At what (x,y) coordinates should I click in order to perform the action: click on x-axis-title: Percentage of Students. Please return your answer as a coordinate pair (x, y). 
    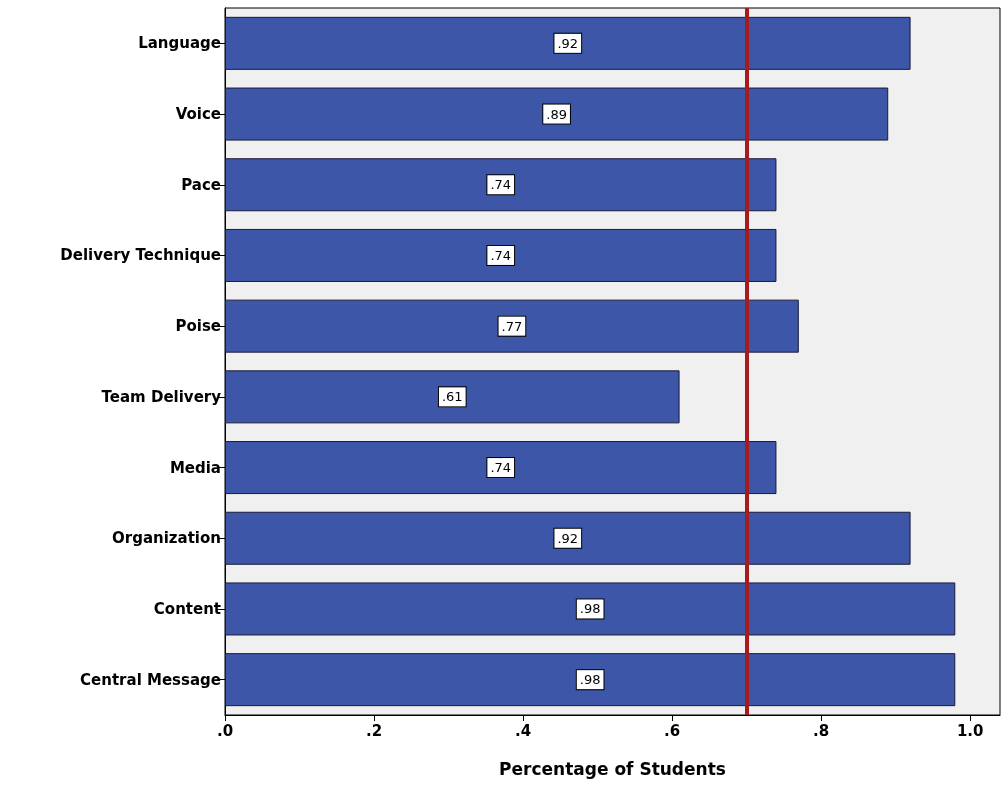
    Looking at the image, I should click on (612, 768).